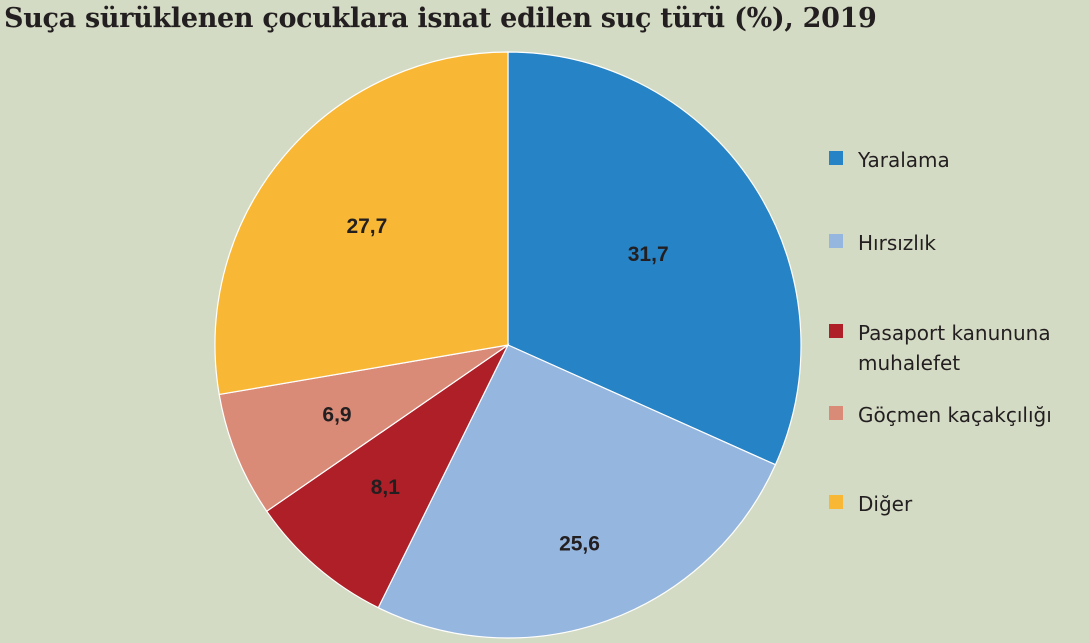 The height and width of the screenshot is (643, 1089). What do you see at coordinates (386, 487) in the screenshot?
I see `slice-value-label-pasaport-kanununa-muhalefet: 8,1` at bounding box center [386, 487].